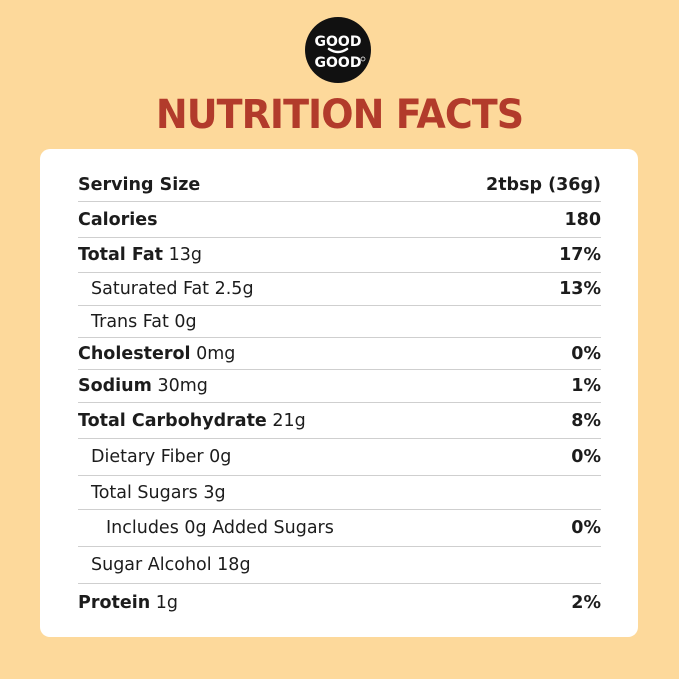 The width and height of the screenshot is (679, 679). I want to click on row-total-sugars: Total Sugars 3g, so click(339, 493).